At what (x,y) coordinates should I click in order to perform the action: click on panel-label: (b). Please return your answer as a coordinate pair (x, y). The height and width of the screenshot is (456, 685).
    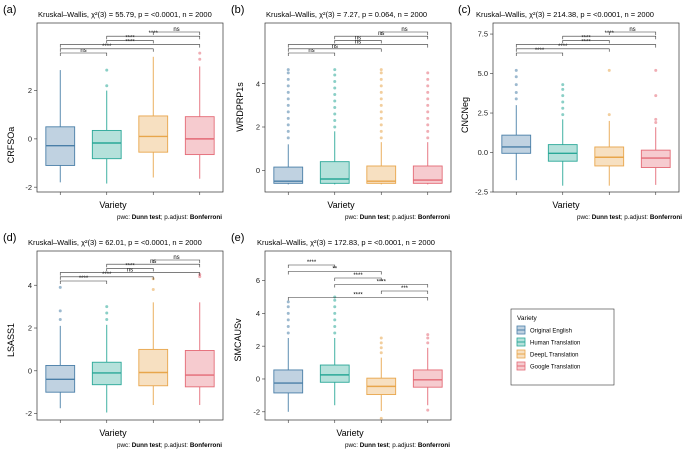
    Looking at the image, I should click on (237, 10).